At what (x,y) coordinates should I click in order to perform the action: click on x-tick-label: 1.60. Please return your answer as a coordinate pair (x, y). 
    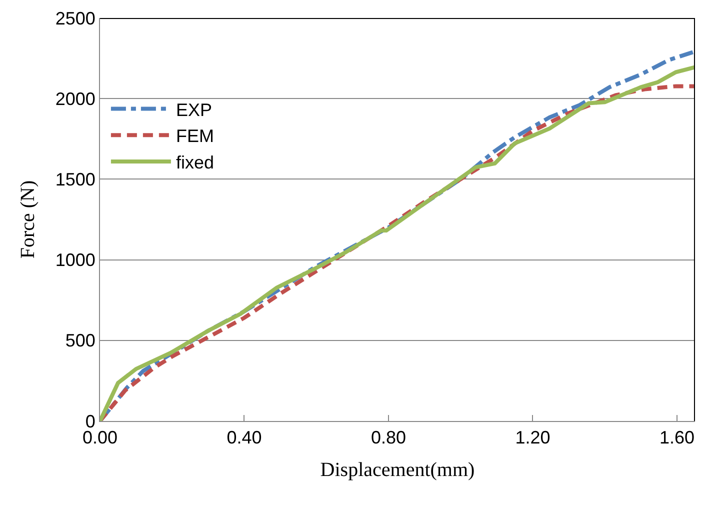
    Looking at the image, I should click on (676, 438).